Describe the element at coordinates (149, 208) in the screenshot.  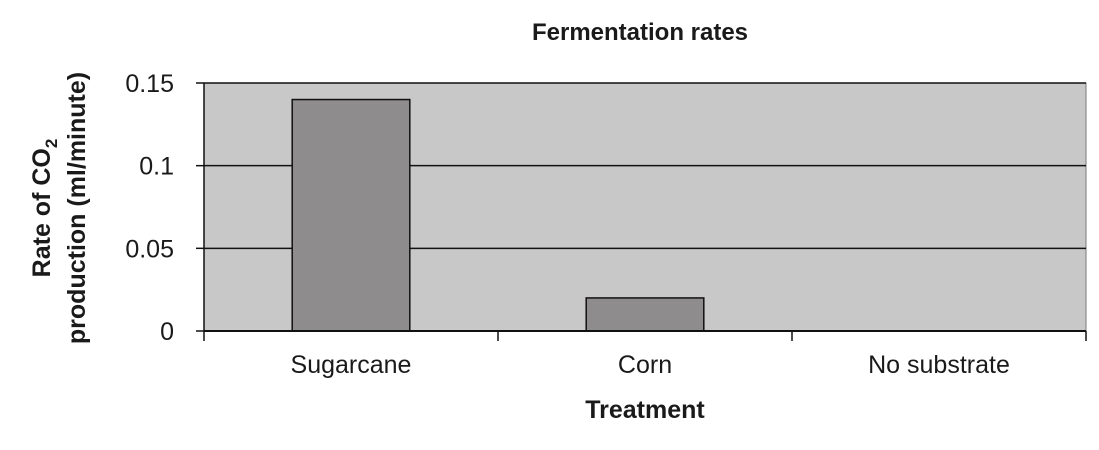
I see `y-tick-labels: 0 0.05 0.1 0.15` at that location.